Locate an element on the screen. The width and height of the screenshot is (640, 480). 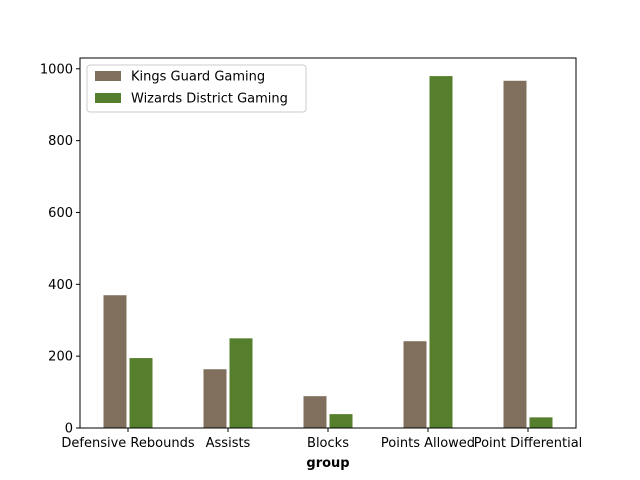
y-tick-label: 800 is located at coordinates (60, 141).